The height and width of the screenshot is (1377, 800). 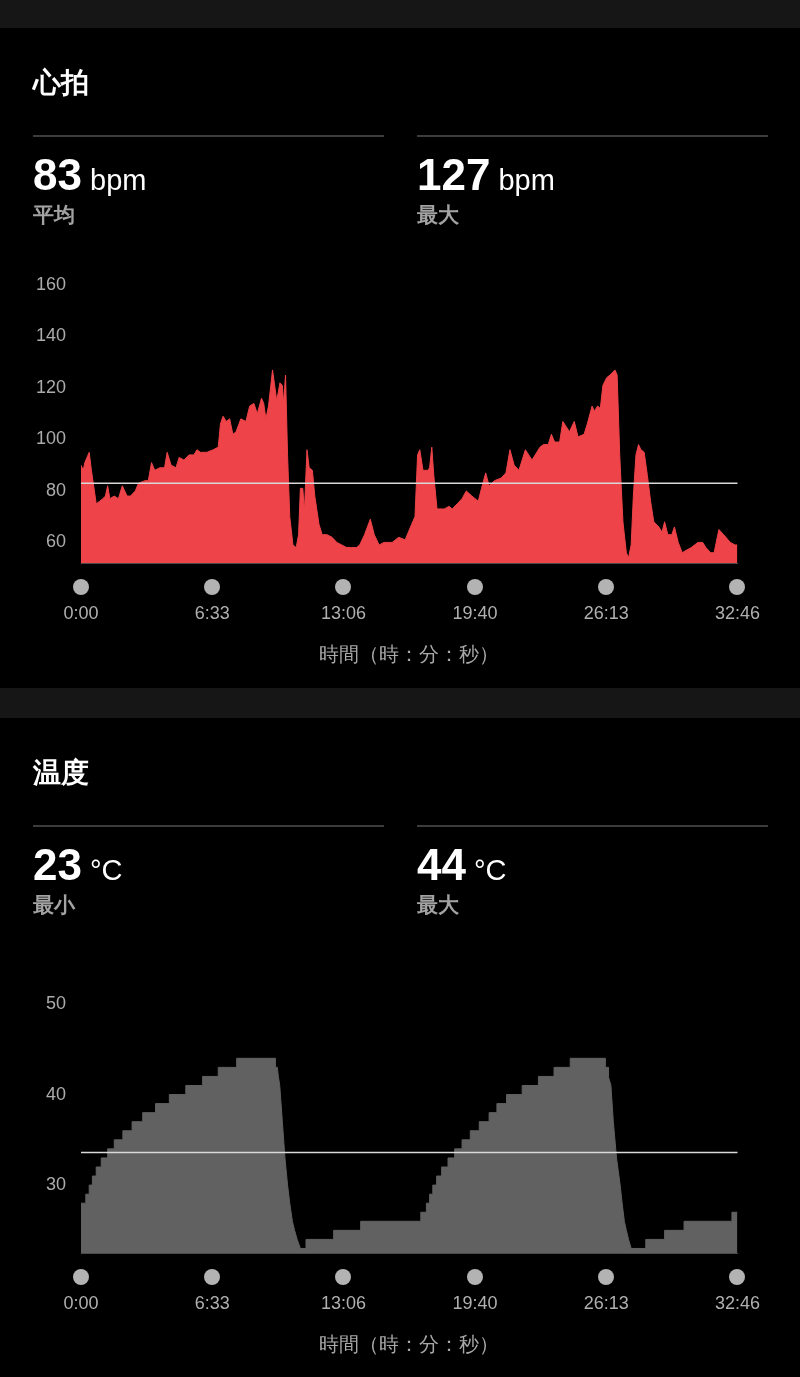 What do you see at coordinates (61, 83) in the screenshot?
I see `chart-title: 心拍` at bounding box center [61, 83].